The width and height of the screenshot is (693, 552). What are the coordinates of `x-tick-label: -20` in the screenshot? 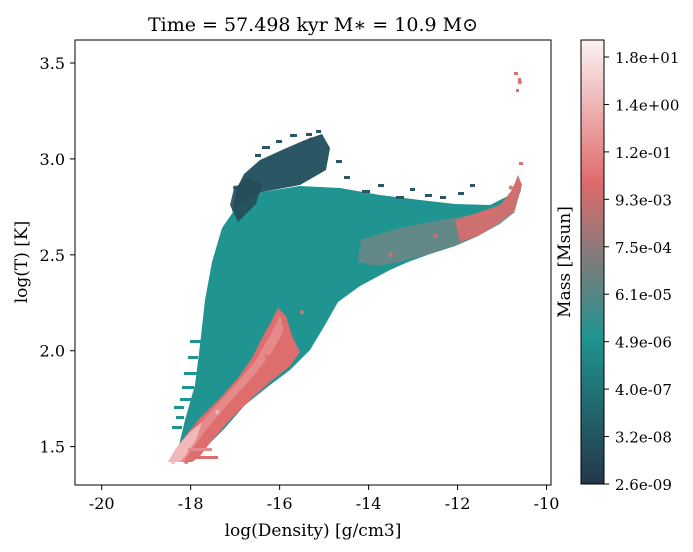 It's located at (102, 503).